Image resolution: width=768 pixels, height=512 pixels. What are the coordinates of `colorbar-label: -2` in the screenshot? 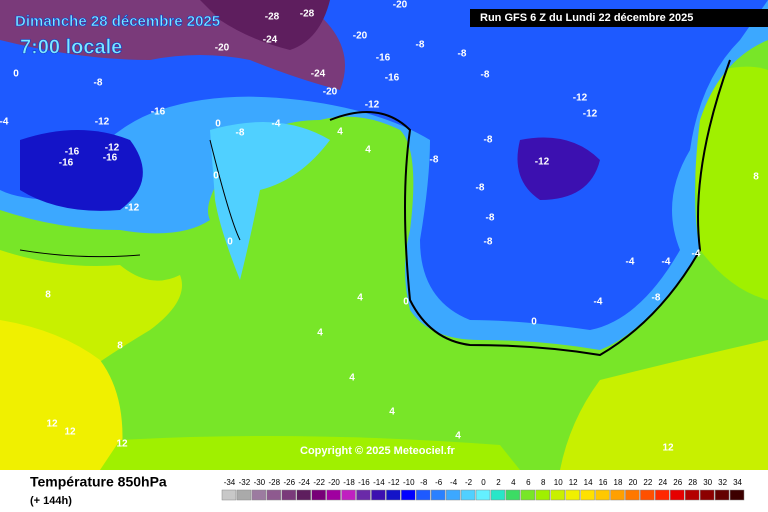 It's located at (469, 482).